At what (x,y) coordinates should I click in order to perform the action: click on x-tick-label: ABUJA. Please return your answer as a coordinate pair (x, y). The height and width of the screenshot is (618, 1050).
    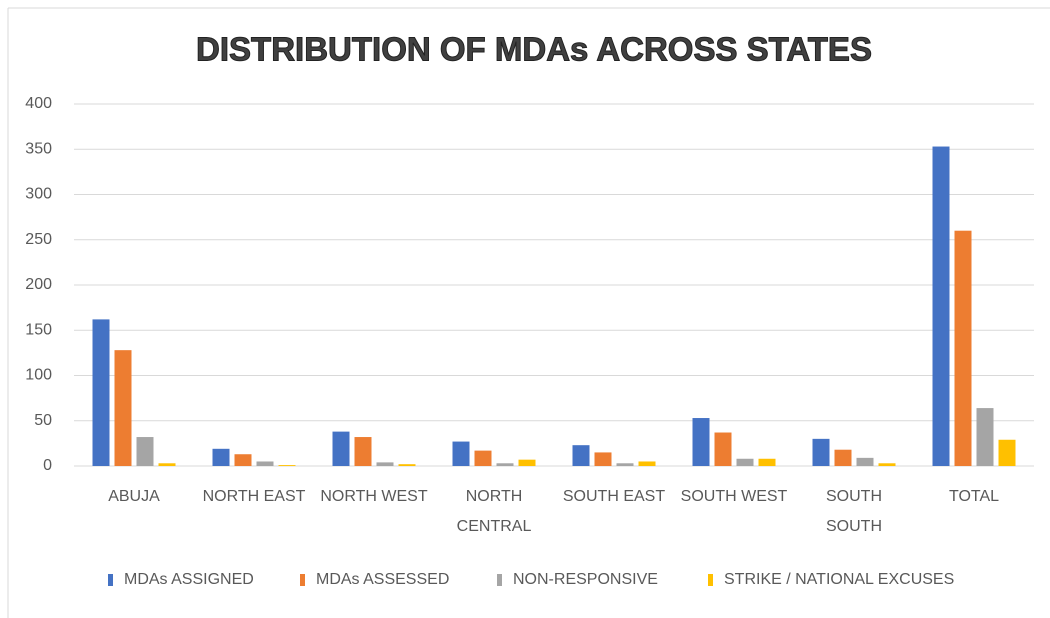
    Looking at the image, I should click on (134, 496).